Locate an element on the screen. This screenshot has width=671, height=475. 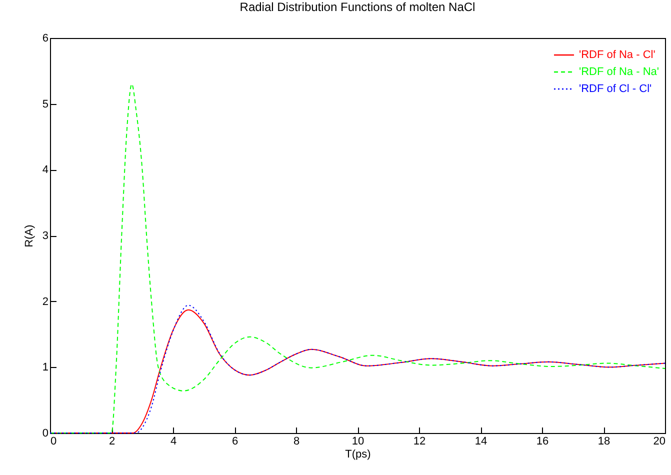
y-tick-label: 1 is located at coordinates (45, 368).